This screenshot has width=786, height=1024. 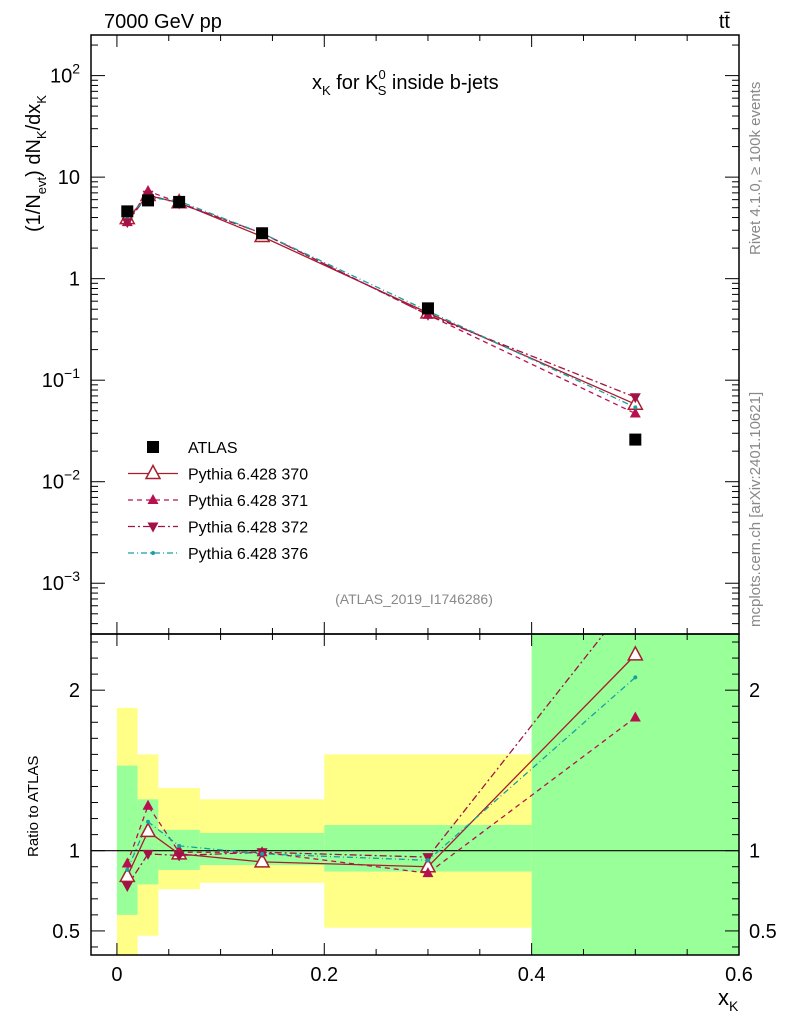 What do you see at coordinates (725, 22) in the screenshot?
I see `process-label: tt̄` at bounding box center [725, 22].